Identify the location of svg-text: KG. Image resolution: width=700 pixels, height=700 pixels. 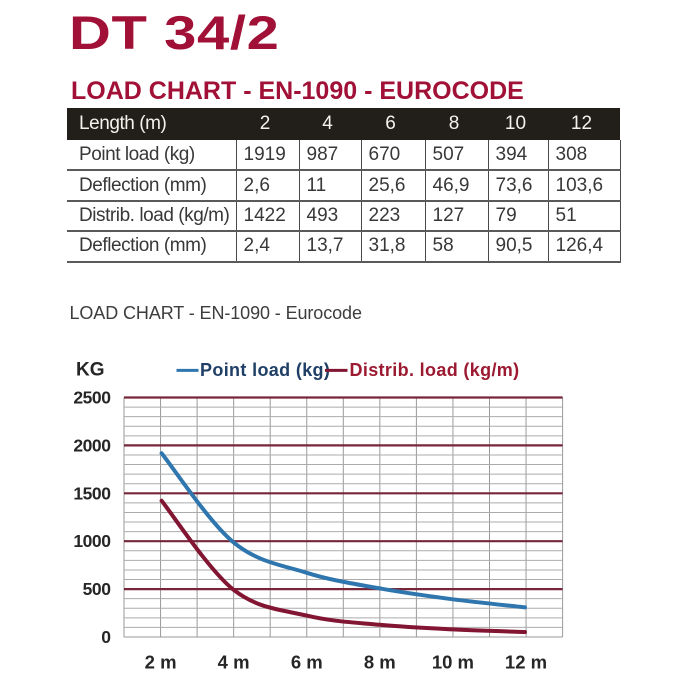
(90, 370).